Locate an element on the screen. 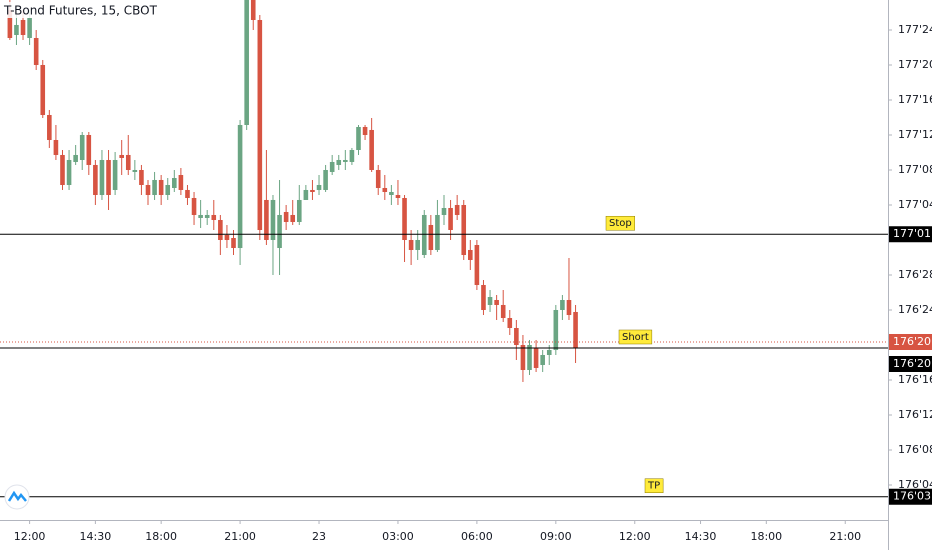 The height and width of the screenshot is (550, 932). level-label: Short is located at coordinates (635, 337).